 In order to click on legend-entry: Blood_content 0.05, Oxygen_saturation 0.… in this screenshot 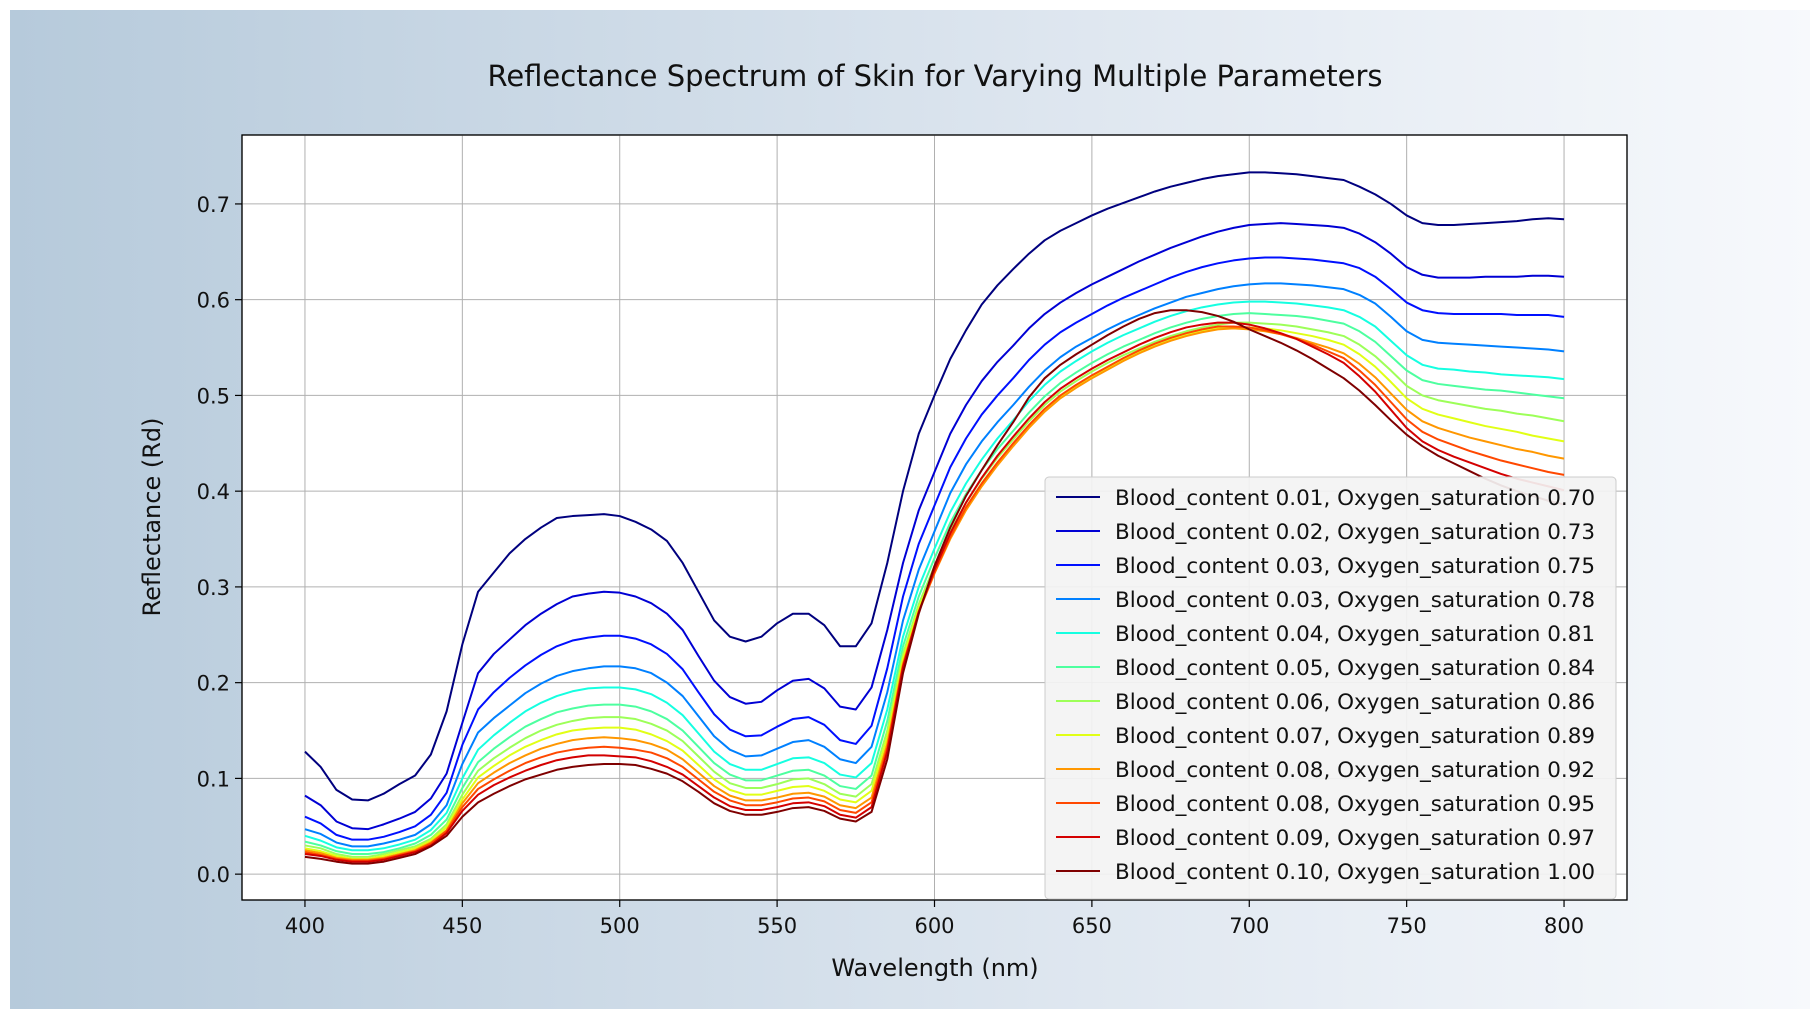, I will do `click(1355, 668)`.